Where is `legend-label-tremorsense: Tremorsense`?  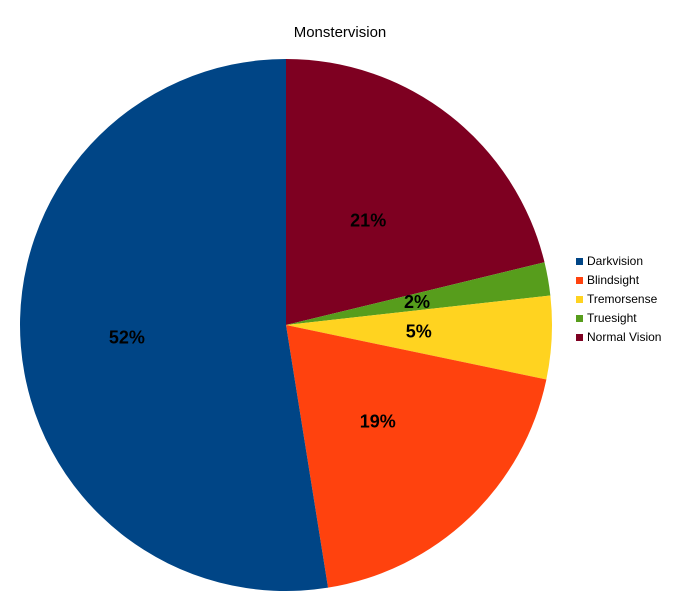 legend-label-tremorsense: Tremorsense is located at coordinates (622, 299).